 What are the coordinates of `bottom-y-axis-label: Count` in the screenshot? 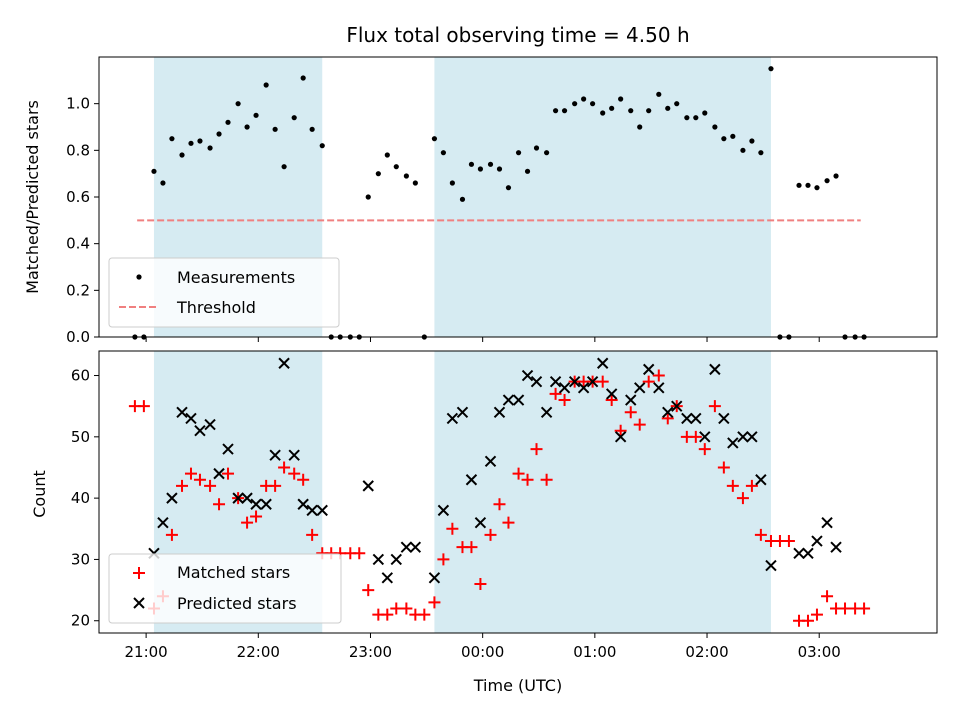 It's located at (39, 494).